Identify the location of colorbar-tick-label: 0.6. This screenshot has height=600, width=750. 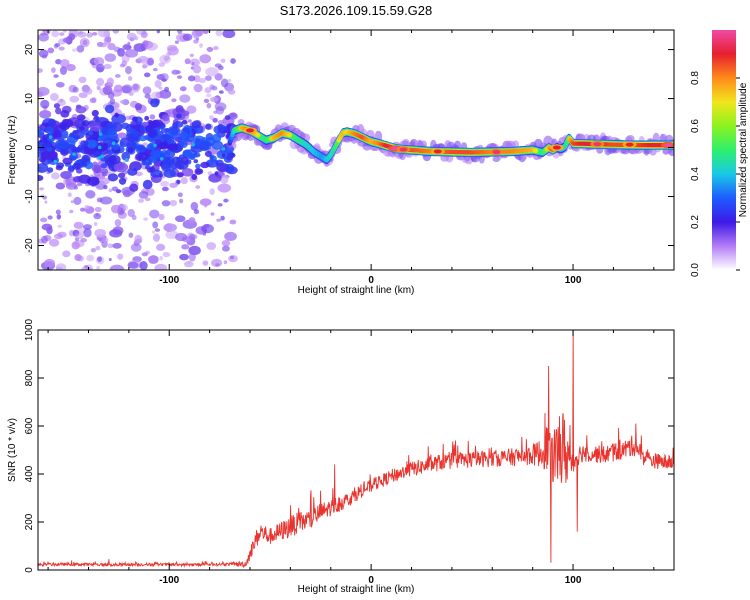
(695, 126).